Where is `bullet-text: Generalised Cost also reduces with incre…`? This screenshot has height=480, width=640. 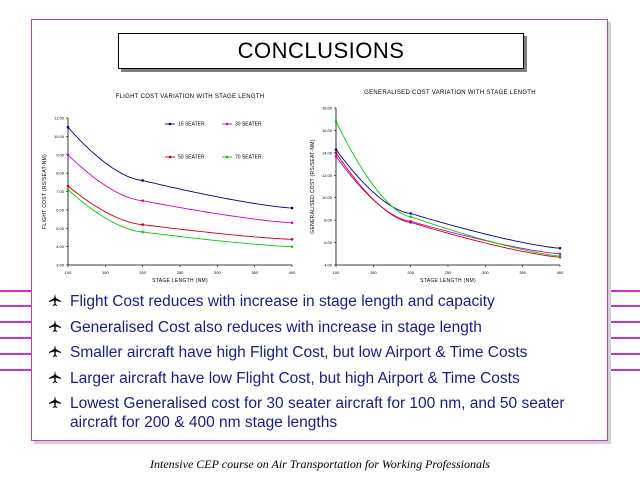 bullet-text: Generalised Cost also reduces with incre… is located at coordinates (276, 327).